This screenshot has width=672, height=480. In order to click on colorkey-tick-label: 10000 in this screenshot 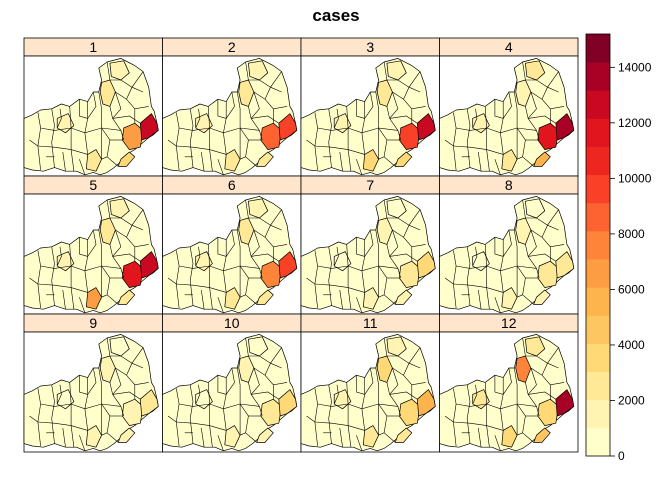, I will do `click(635, 178)`.